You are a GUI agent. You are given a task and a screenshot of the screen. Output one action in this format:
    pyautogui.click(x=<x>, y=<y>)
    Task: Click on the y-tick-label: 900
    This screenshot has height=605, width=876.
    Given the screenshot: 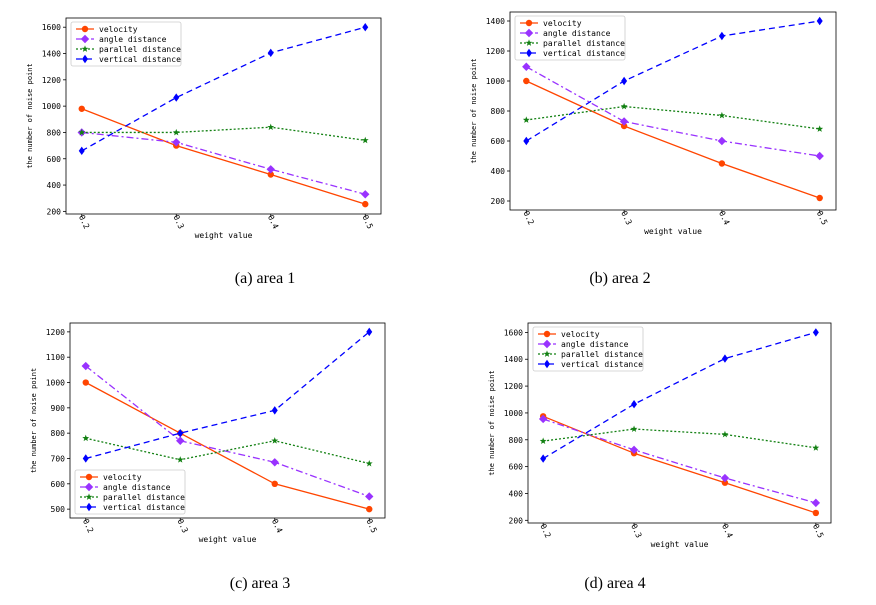 What is the action you would take?
    pyautogui.click(x=58, y=408)
    